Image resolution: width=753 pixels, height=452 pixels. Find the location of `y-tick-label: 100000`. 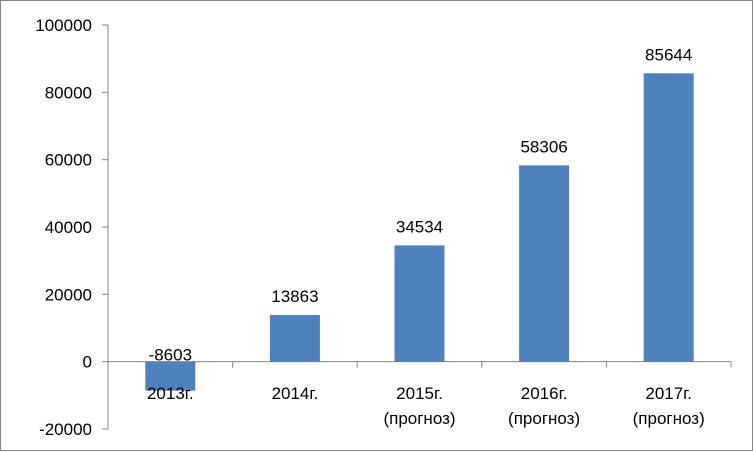

y-tick-label: 100000 is located at coordinates (63, 25).